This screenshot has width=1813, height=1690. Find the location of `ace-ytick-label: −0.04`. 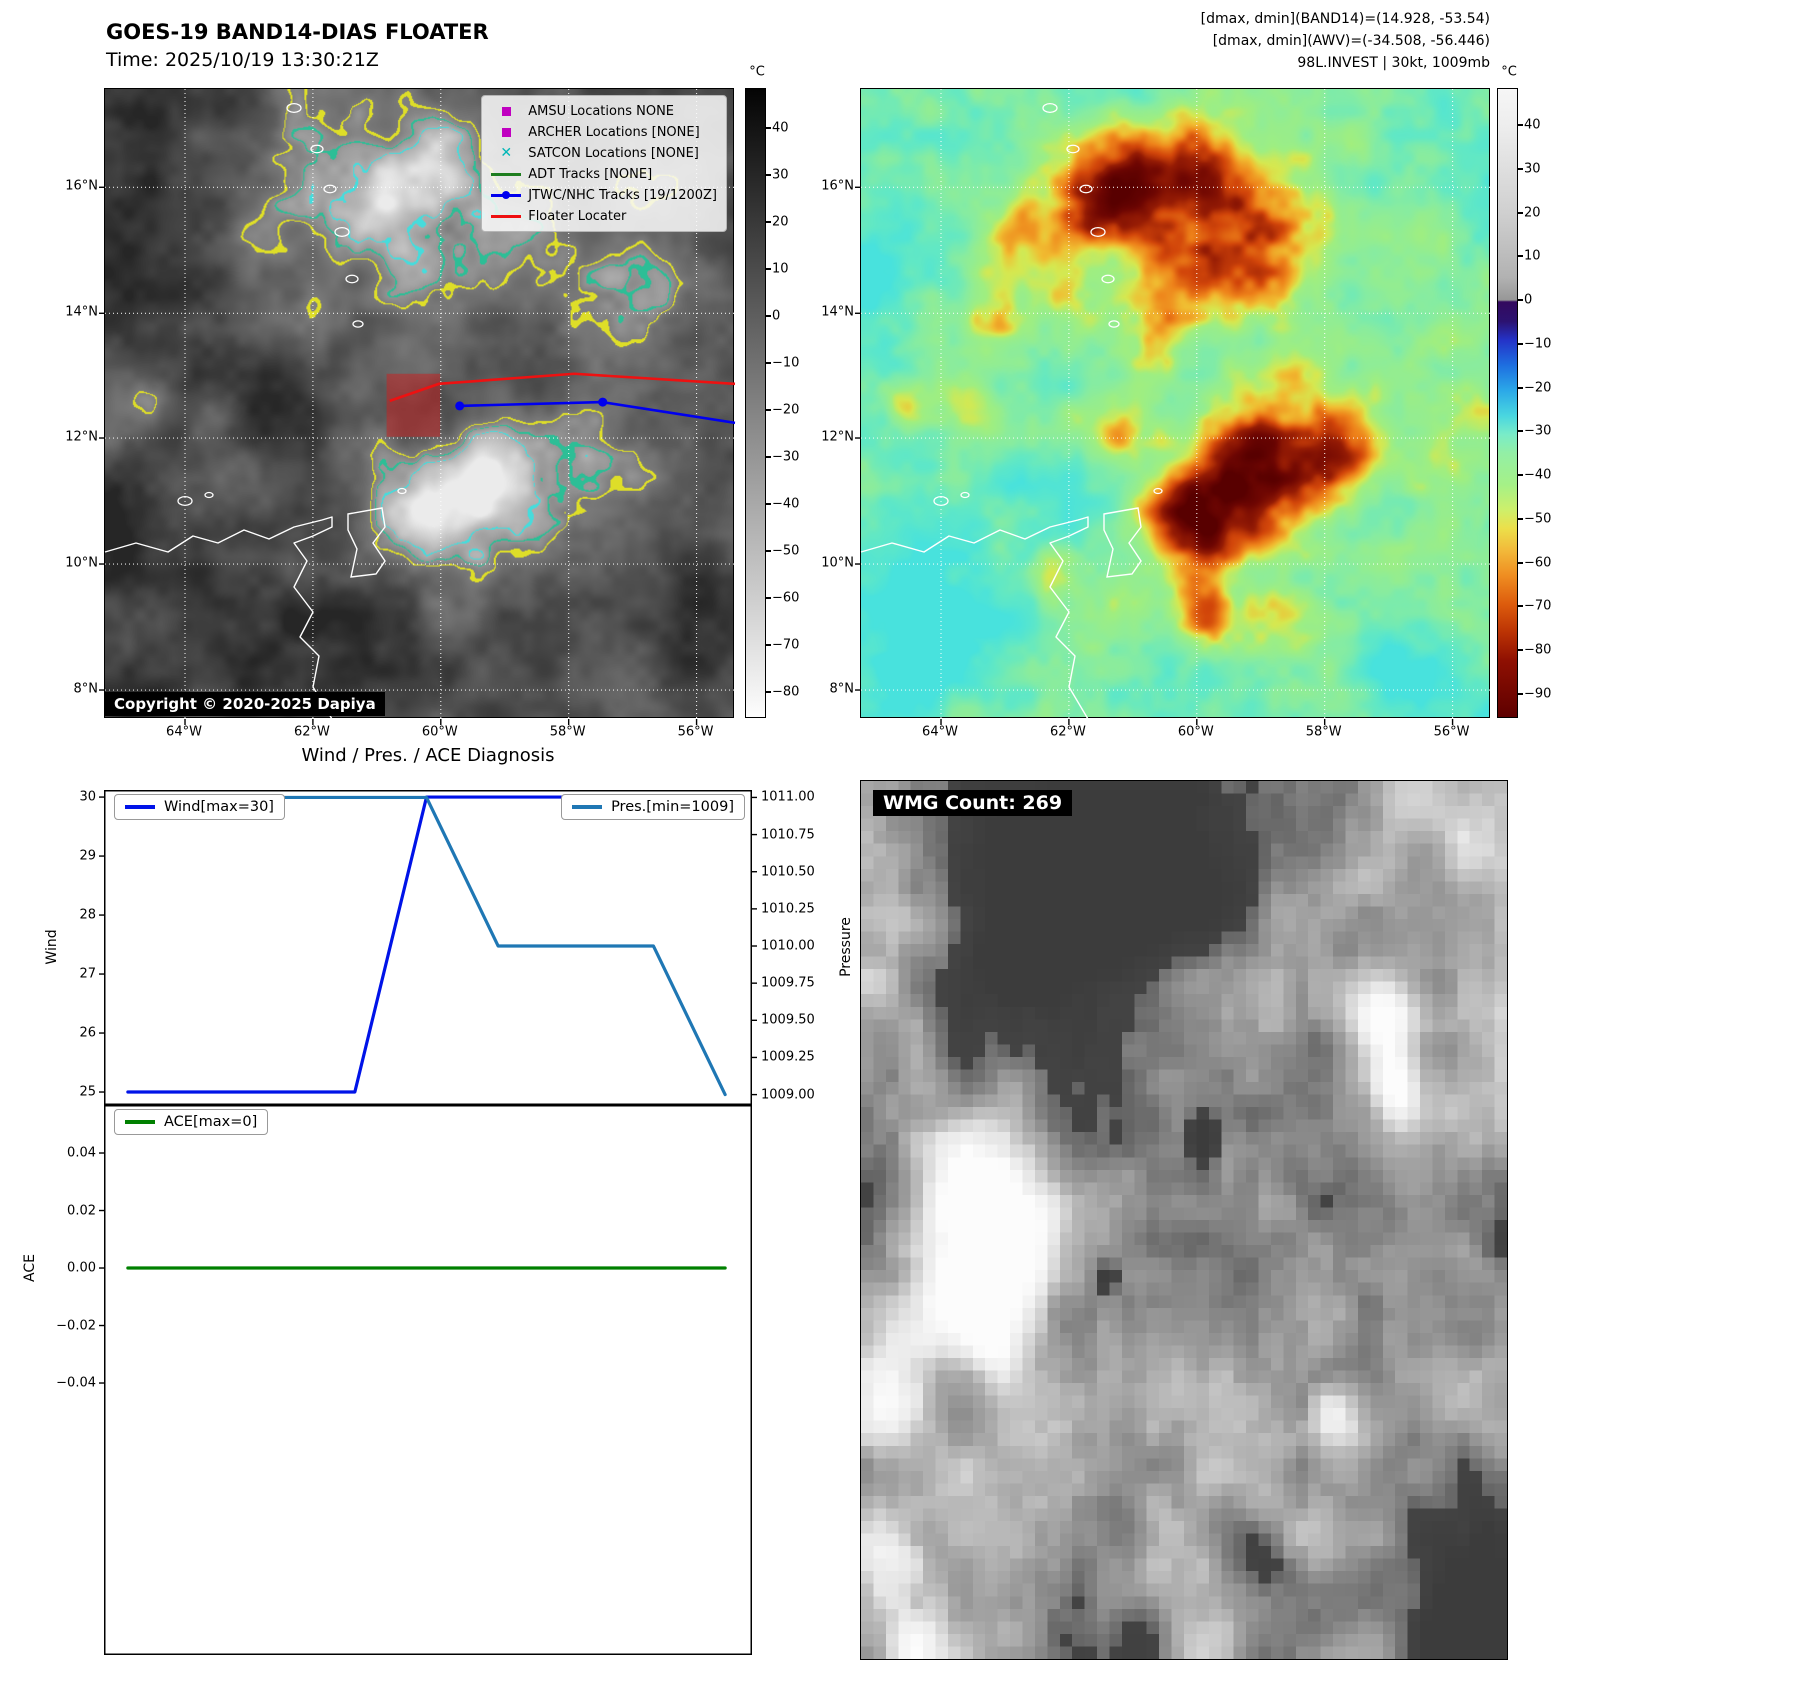

ace-ytick-label: −0.04 is located at coordinates (76, 1383).